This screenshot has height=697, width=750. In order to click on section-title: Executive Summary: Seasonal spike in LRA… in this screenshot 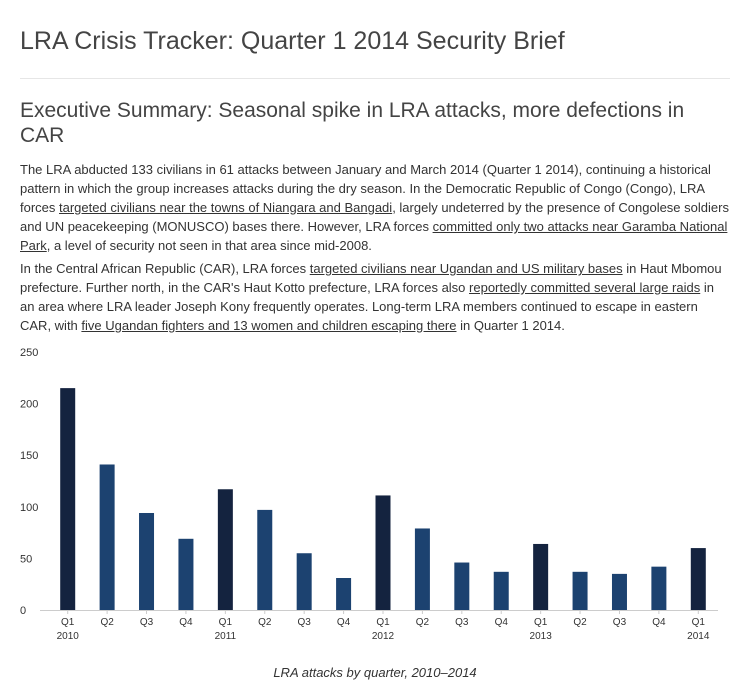, I will do `click(352, 123)`.